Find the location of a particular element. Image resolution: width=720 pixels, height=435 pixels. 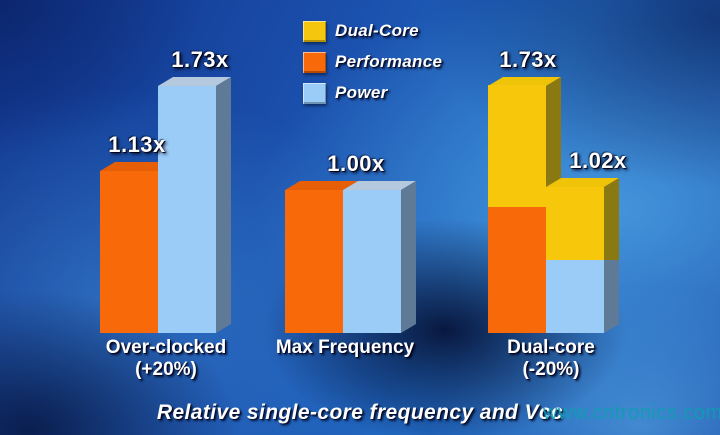

bar-over-clocked-power is located at coordinates (194, 205).